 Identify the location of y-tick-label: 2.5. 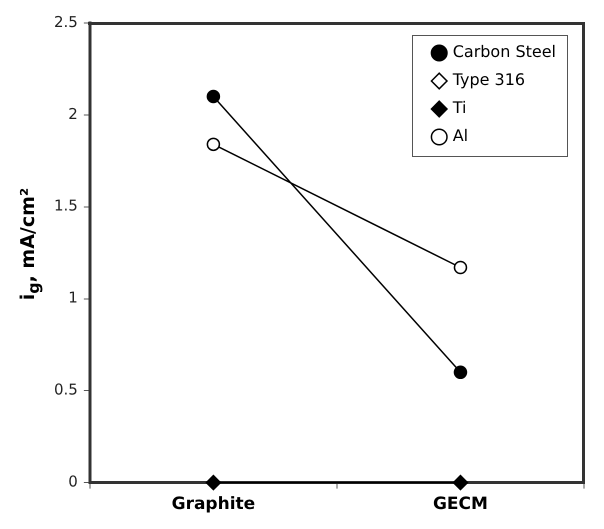
(66, 21).